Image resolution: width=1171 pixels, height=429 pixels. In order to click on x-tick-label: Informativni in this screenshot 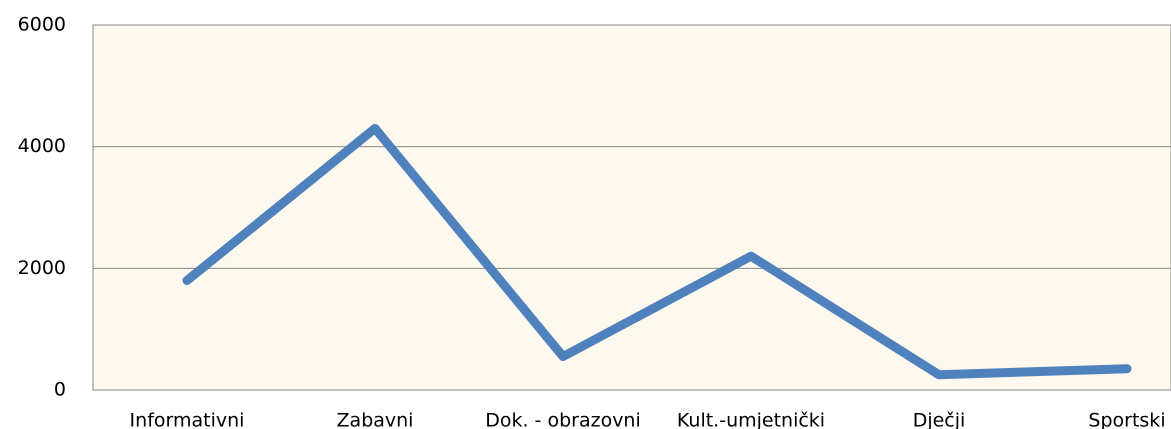, I will do `click(187, 419)`.